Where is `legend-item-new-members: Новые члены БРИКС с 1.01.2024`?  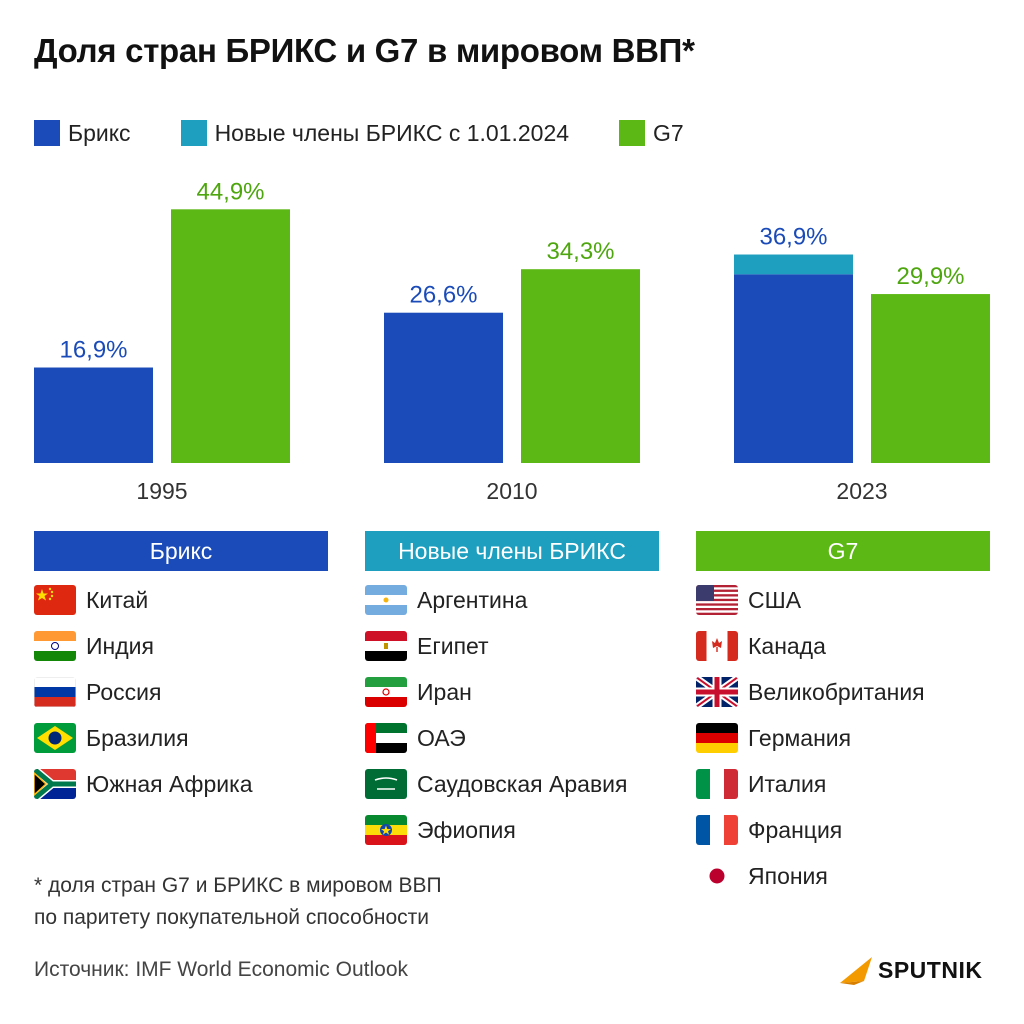
legend-item-new-members: Новые члены БРИКС с 1.01.2024 is located at coordinates (375, 133).